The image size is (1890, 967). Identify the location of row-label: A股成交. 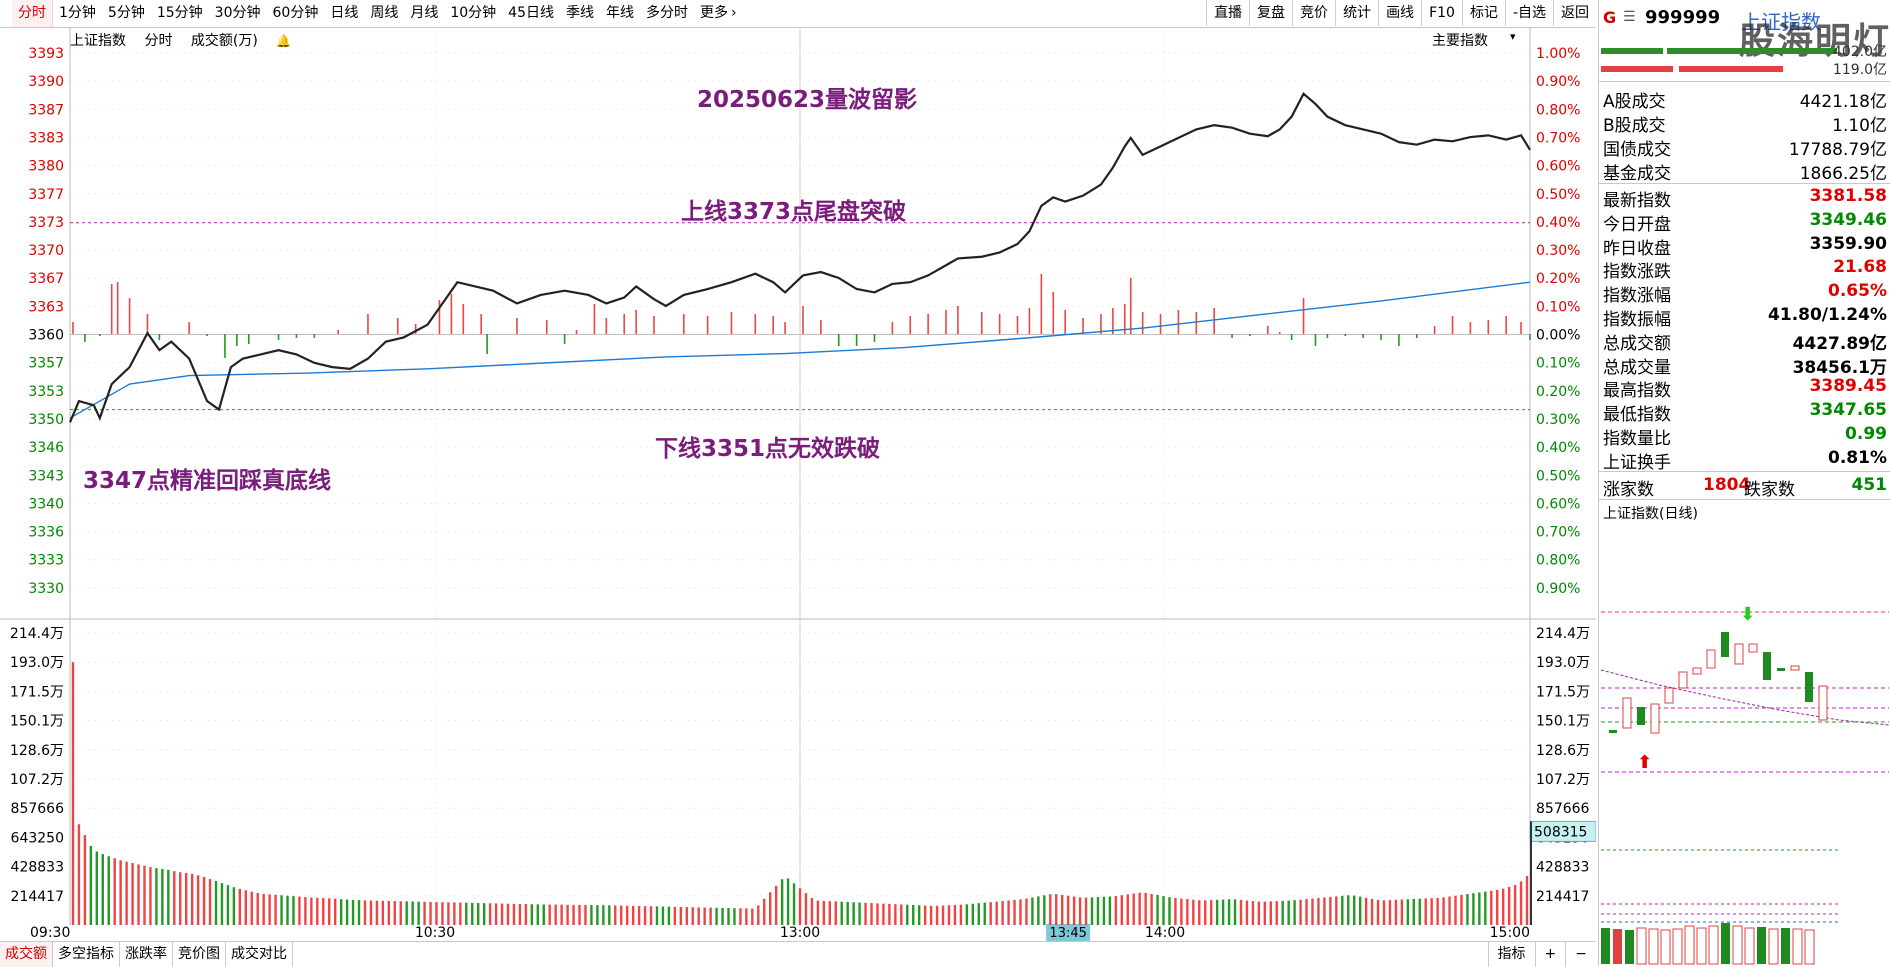
(1634, 102).